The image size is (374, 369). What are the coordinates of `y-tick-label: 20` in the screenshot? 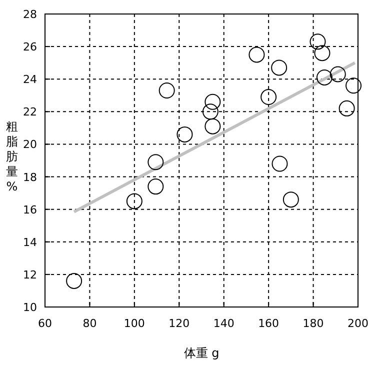 It's located at (30, 145).